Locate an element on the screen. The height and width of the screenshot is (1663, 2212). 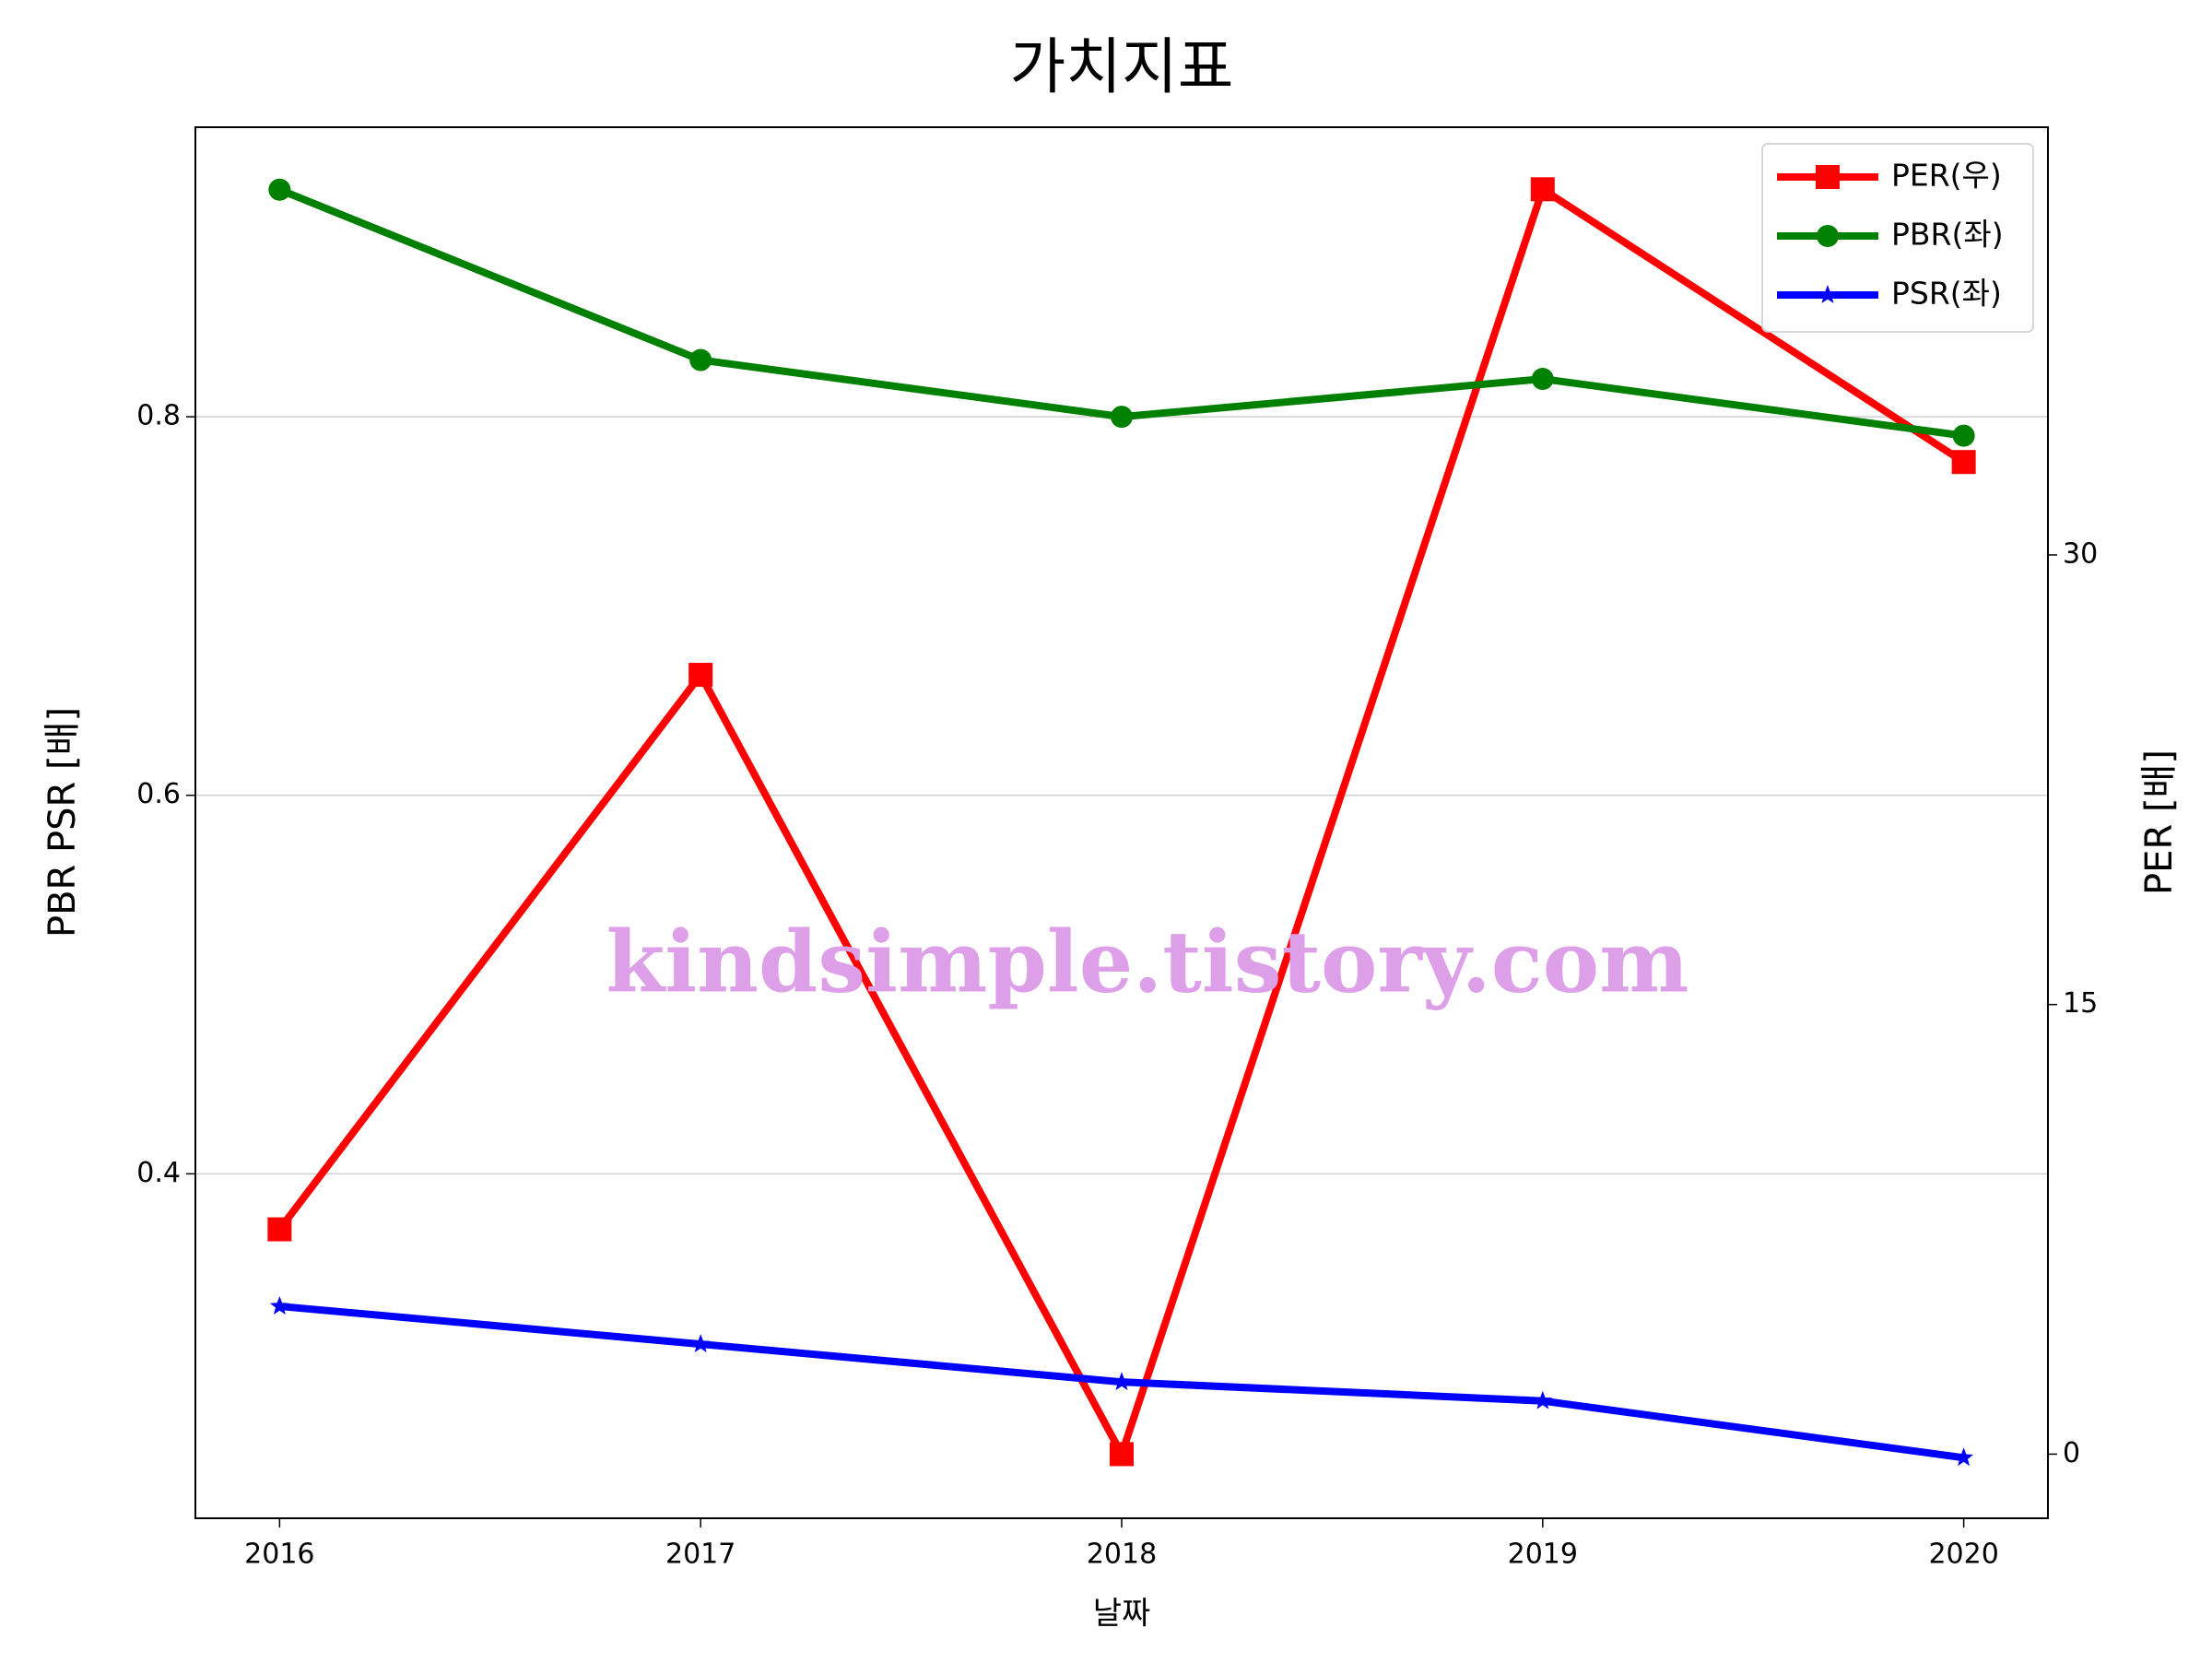
y-tick-label: 0.8 is located at coordinates (158, 416).